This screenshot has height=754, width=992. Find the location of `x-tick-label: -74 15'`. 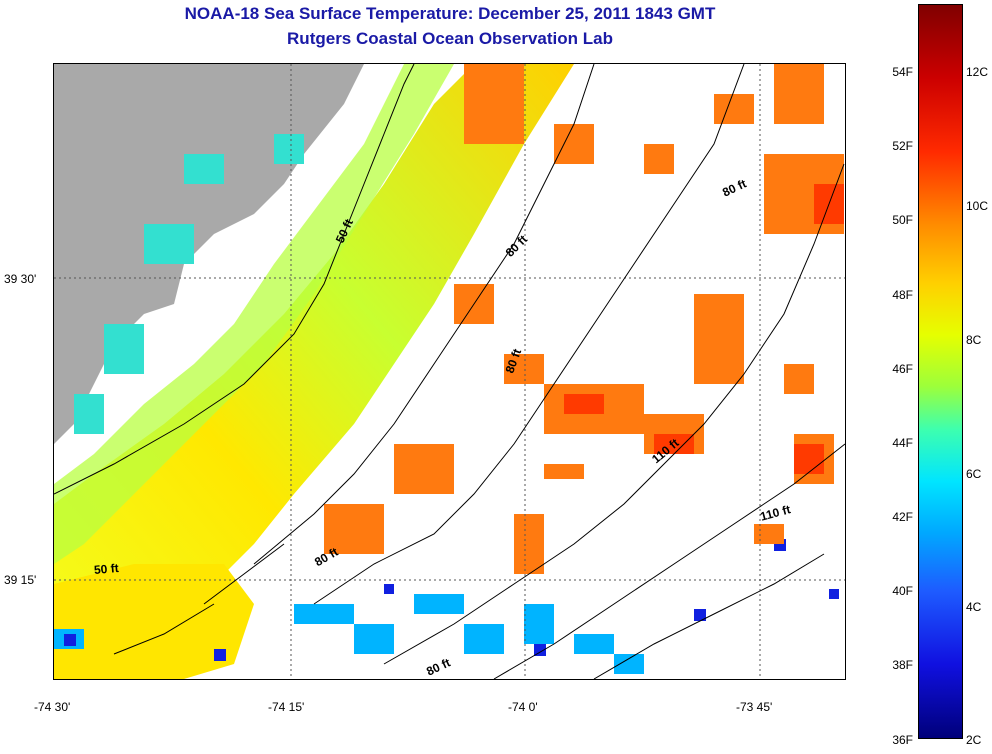

x-tick-label: -74 15' is located at coordinates (286, 707).